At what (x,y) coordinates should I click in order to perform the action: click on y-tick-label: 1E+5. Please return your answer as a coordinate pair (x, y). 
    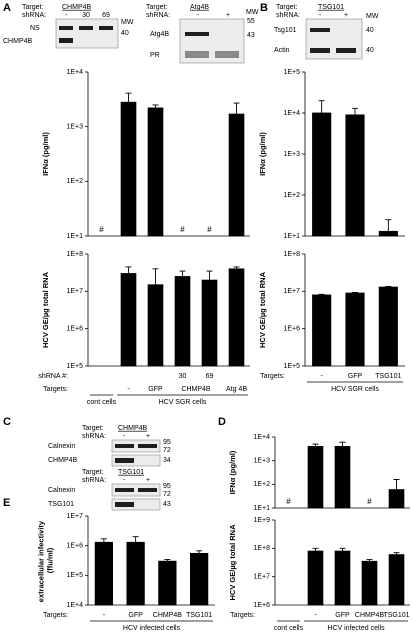
    Looking at the image, I should click on (291, 366).